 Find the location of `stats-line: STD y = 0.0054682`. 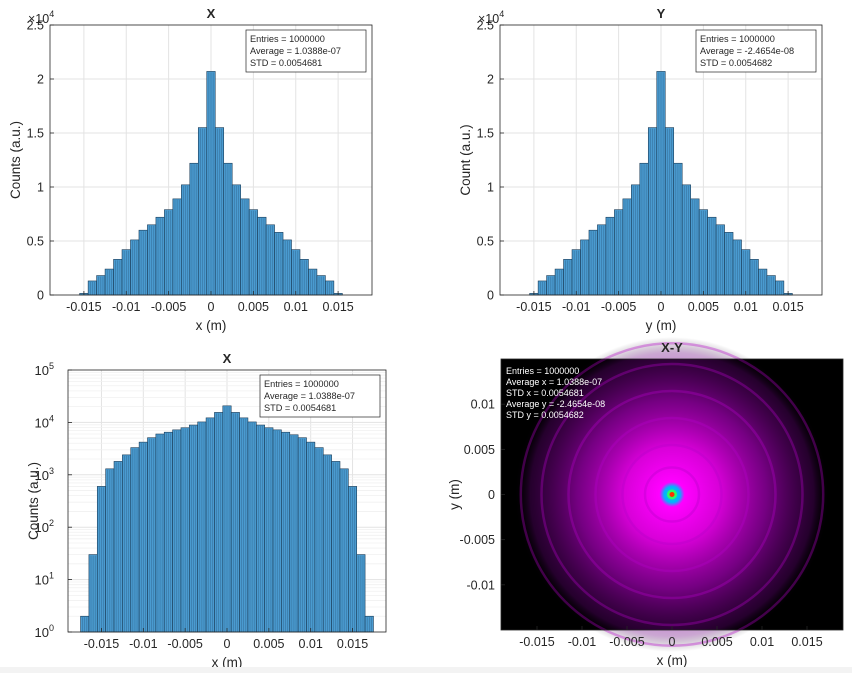

stats-line: STD y = 0.0054682 is located at coordinates (545, 415).